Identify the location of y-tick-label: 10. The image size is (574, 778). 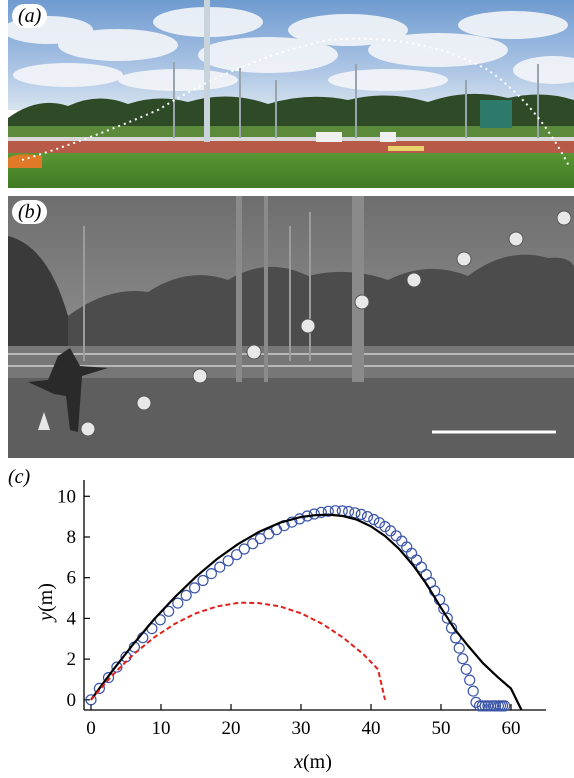
(66, 496).